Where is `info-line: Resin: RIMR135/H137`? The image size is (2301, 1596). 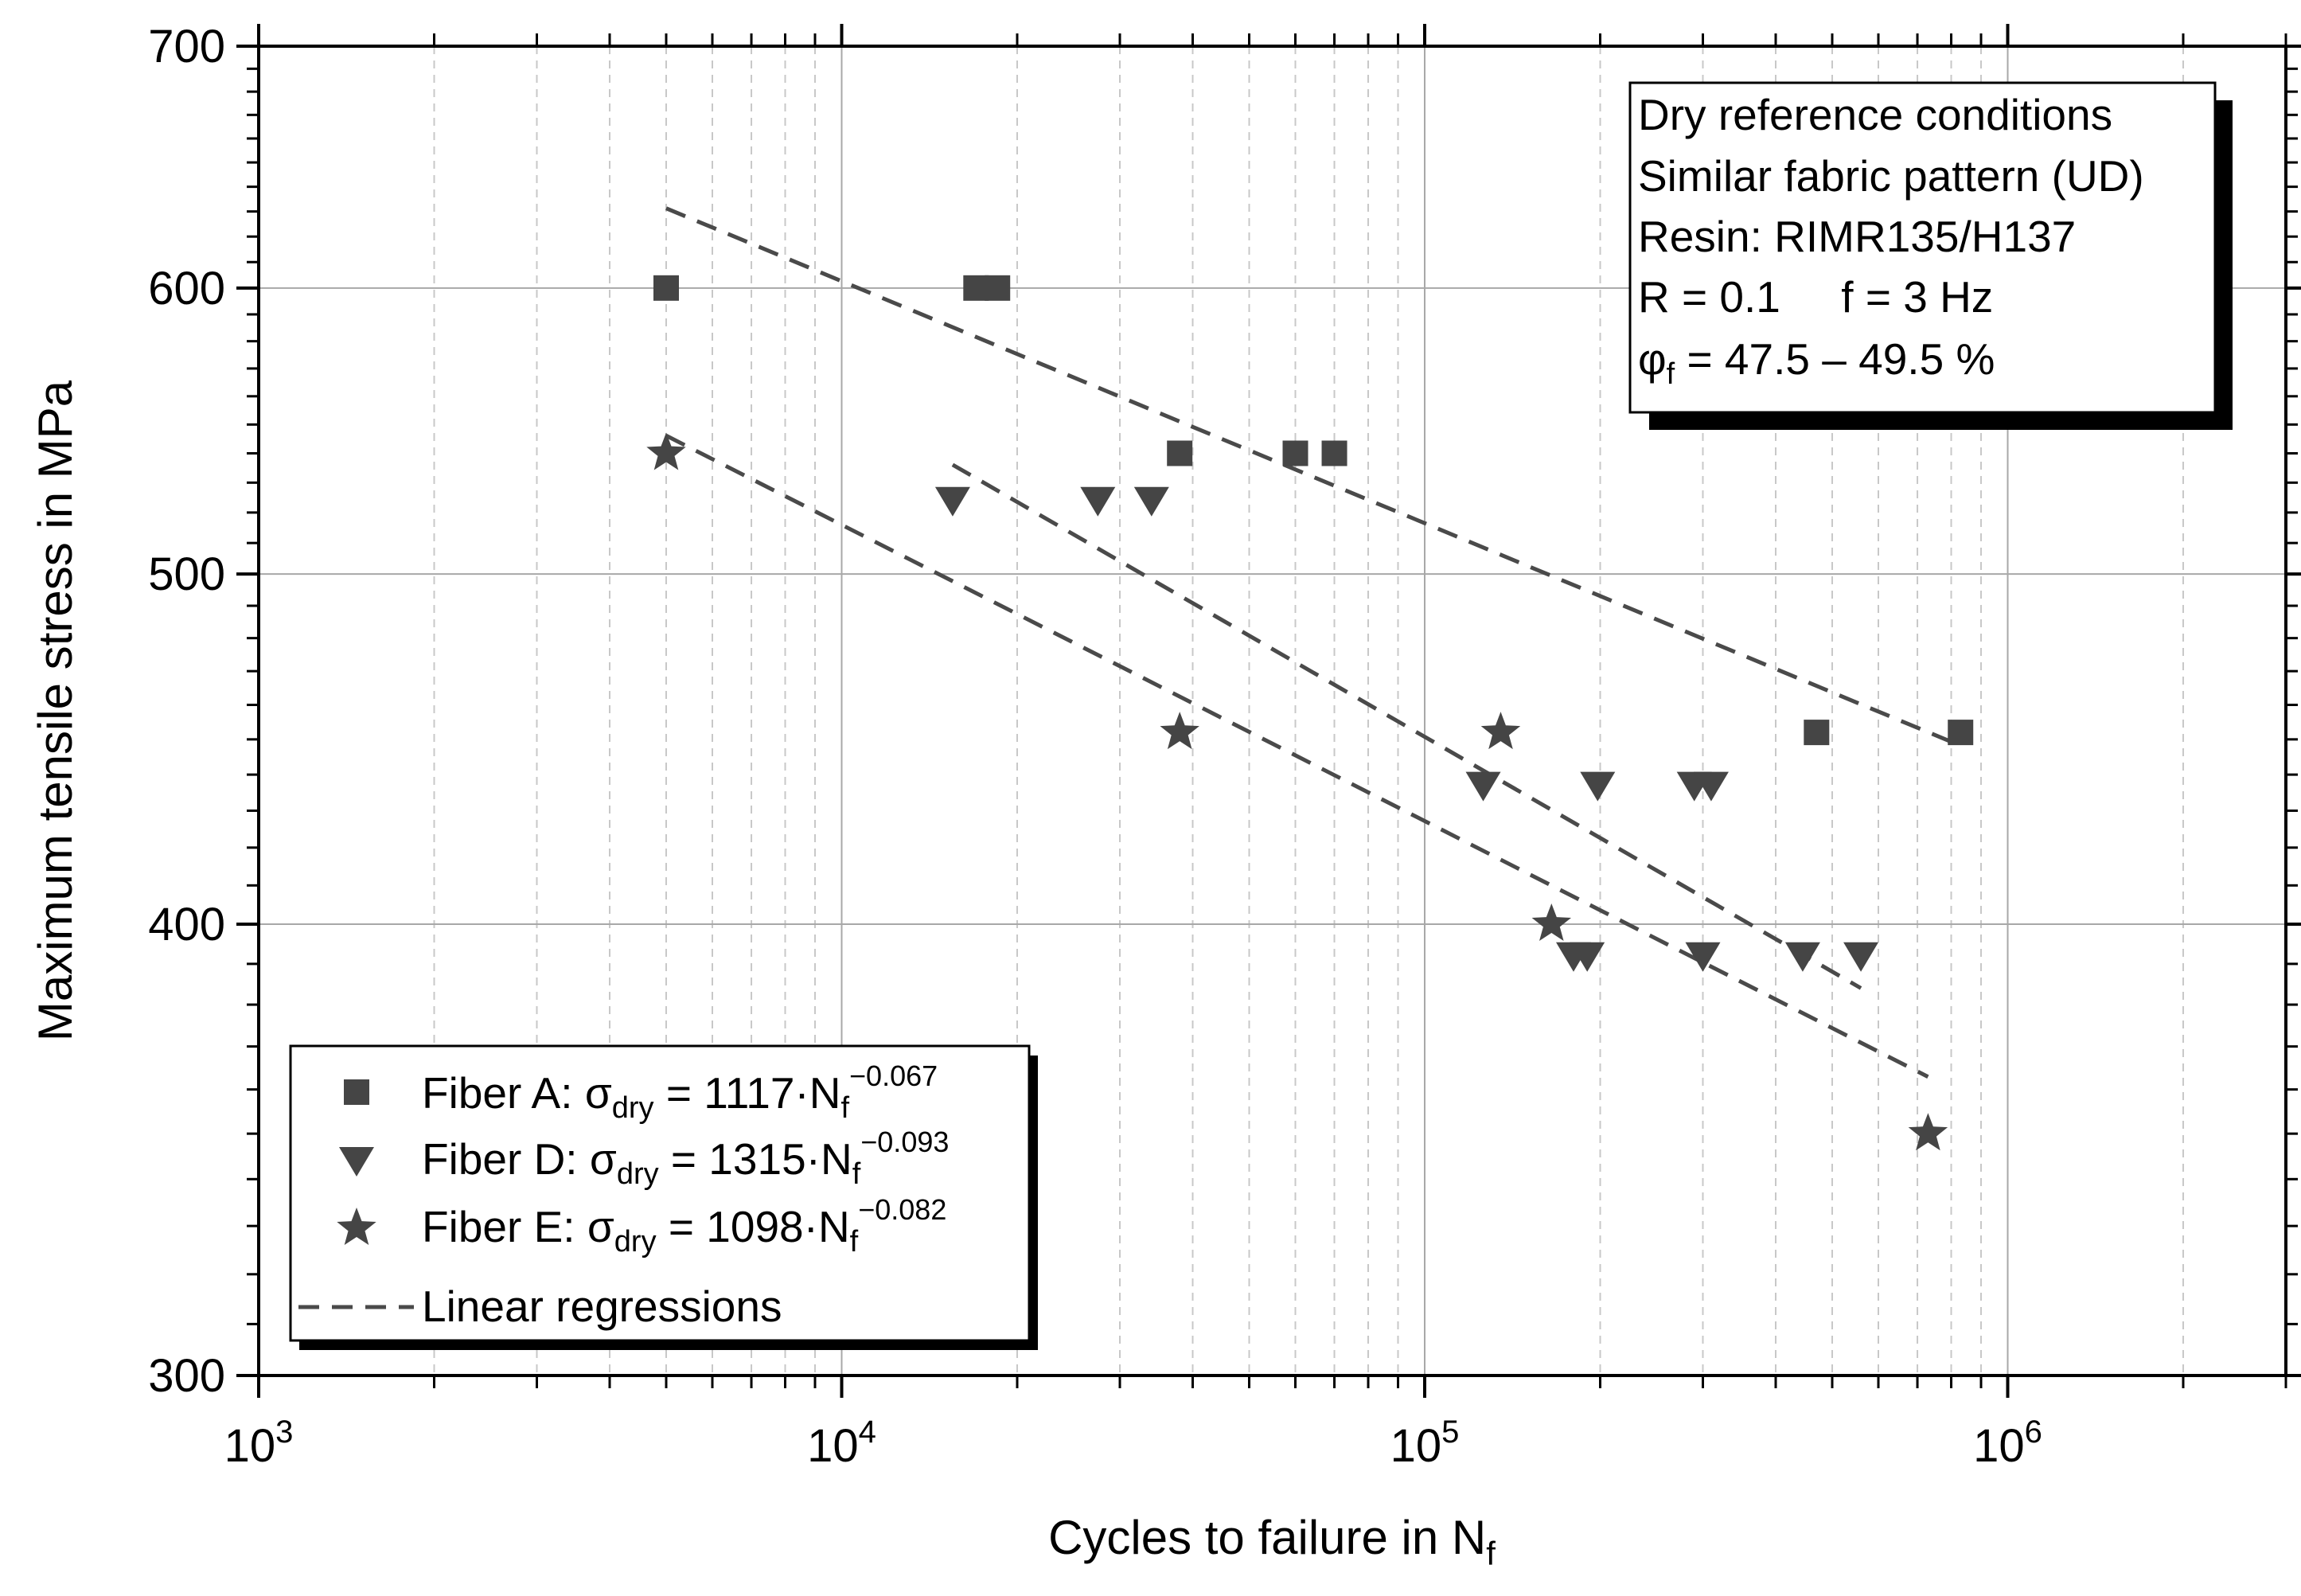 info-line: Resin: RIMR135/H137 is located at coordinates (1857, 237).